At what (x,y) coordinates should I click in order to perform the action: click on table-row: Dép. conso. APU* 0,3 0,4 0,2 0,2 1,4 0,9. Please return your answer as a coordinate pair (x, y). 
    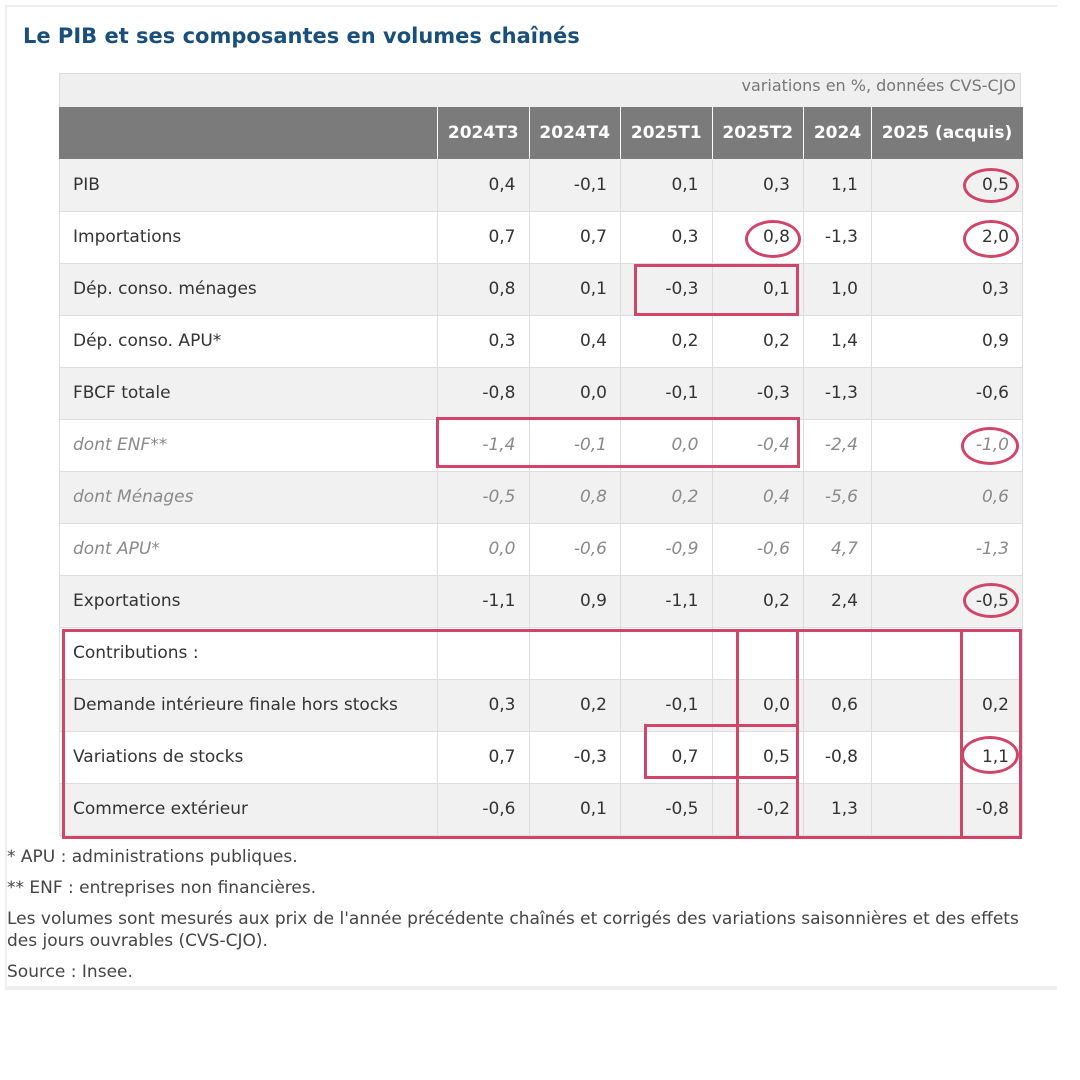
    Looking at the image, I should click on (541, 341).